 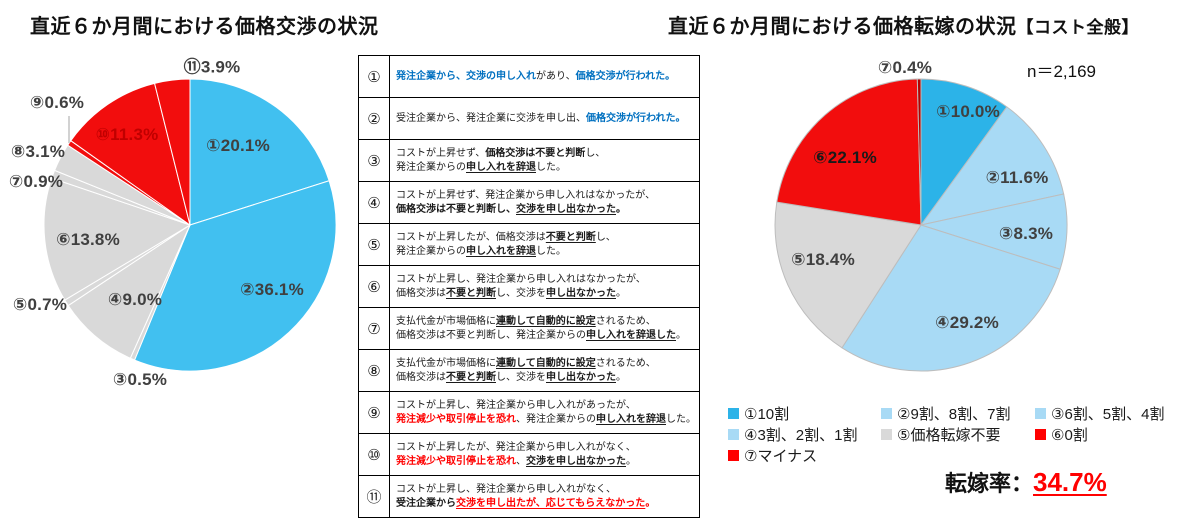 I want to click on legend-item-label: ⑤価格転嫁不要, so click(x=949, y=435).